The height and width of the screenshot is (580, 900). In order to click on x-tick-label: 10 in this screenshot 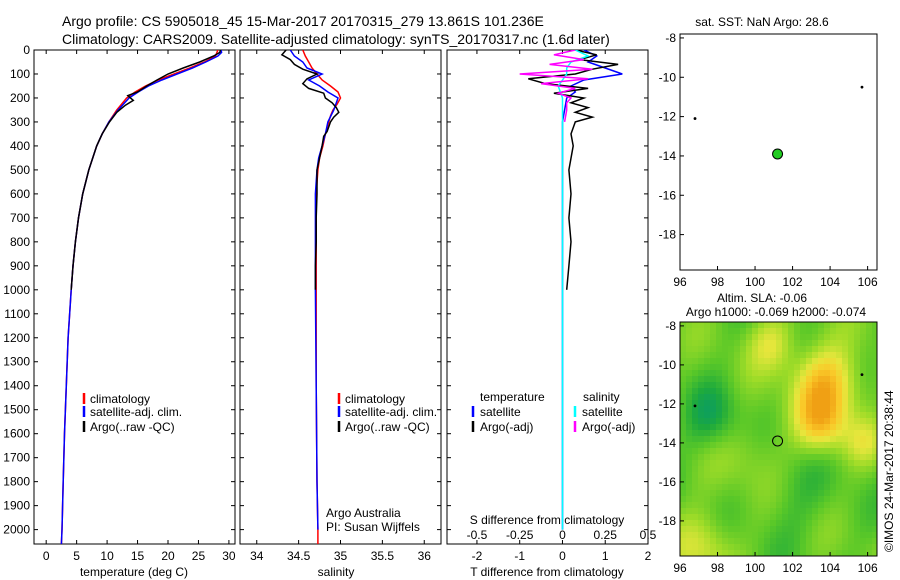, I will do `click(107, 556)`.